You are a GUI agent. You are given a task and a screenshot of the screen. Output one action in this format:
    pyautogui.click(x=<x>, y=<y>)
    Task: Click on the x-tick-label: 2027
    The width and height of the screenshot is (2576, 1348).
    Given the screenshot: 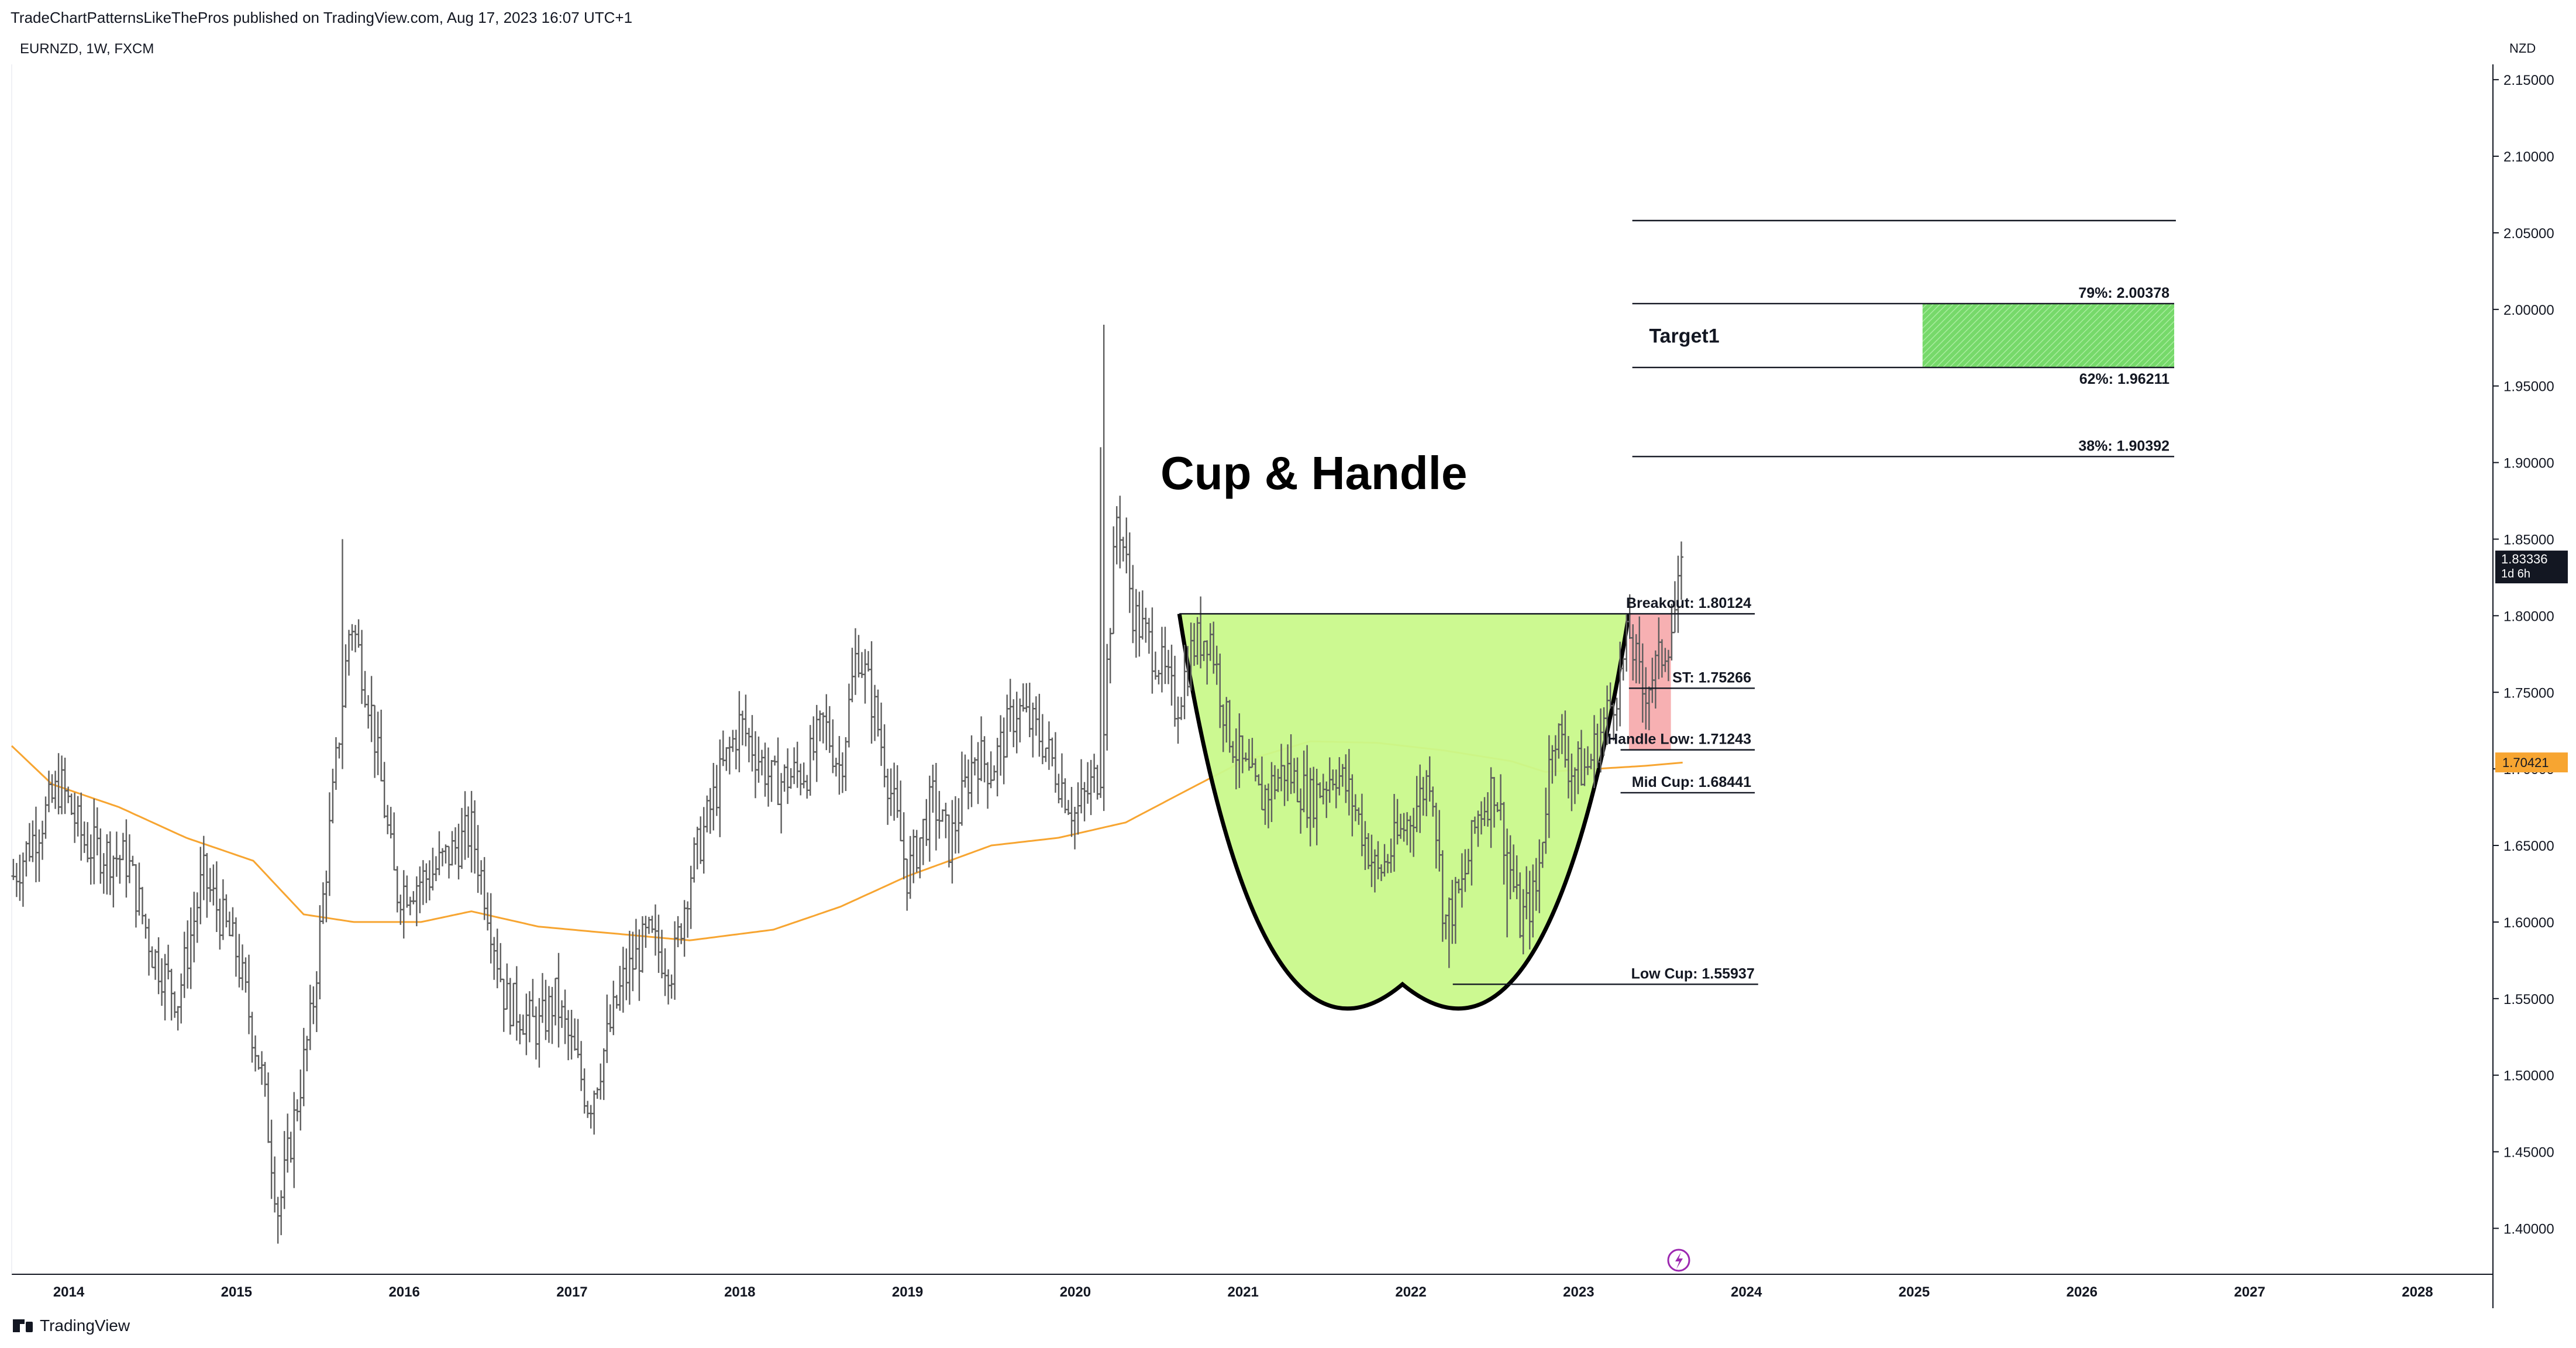 What is the action you would take?
    pyautogui.click(x=2249, y=1292)
    